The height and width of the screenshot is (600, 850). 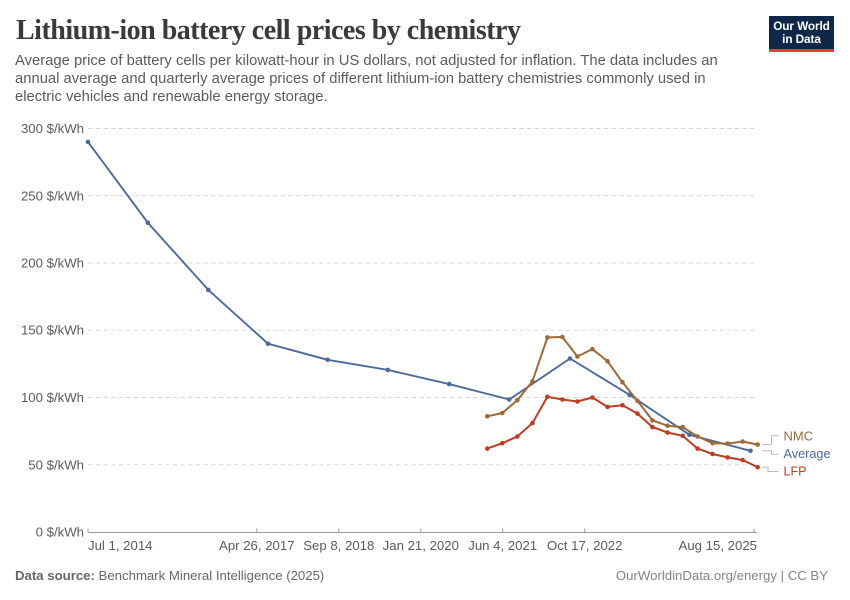 I want to click on svg-text: Jun 4, 2021, so click(x=502, y=545).